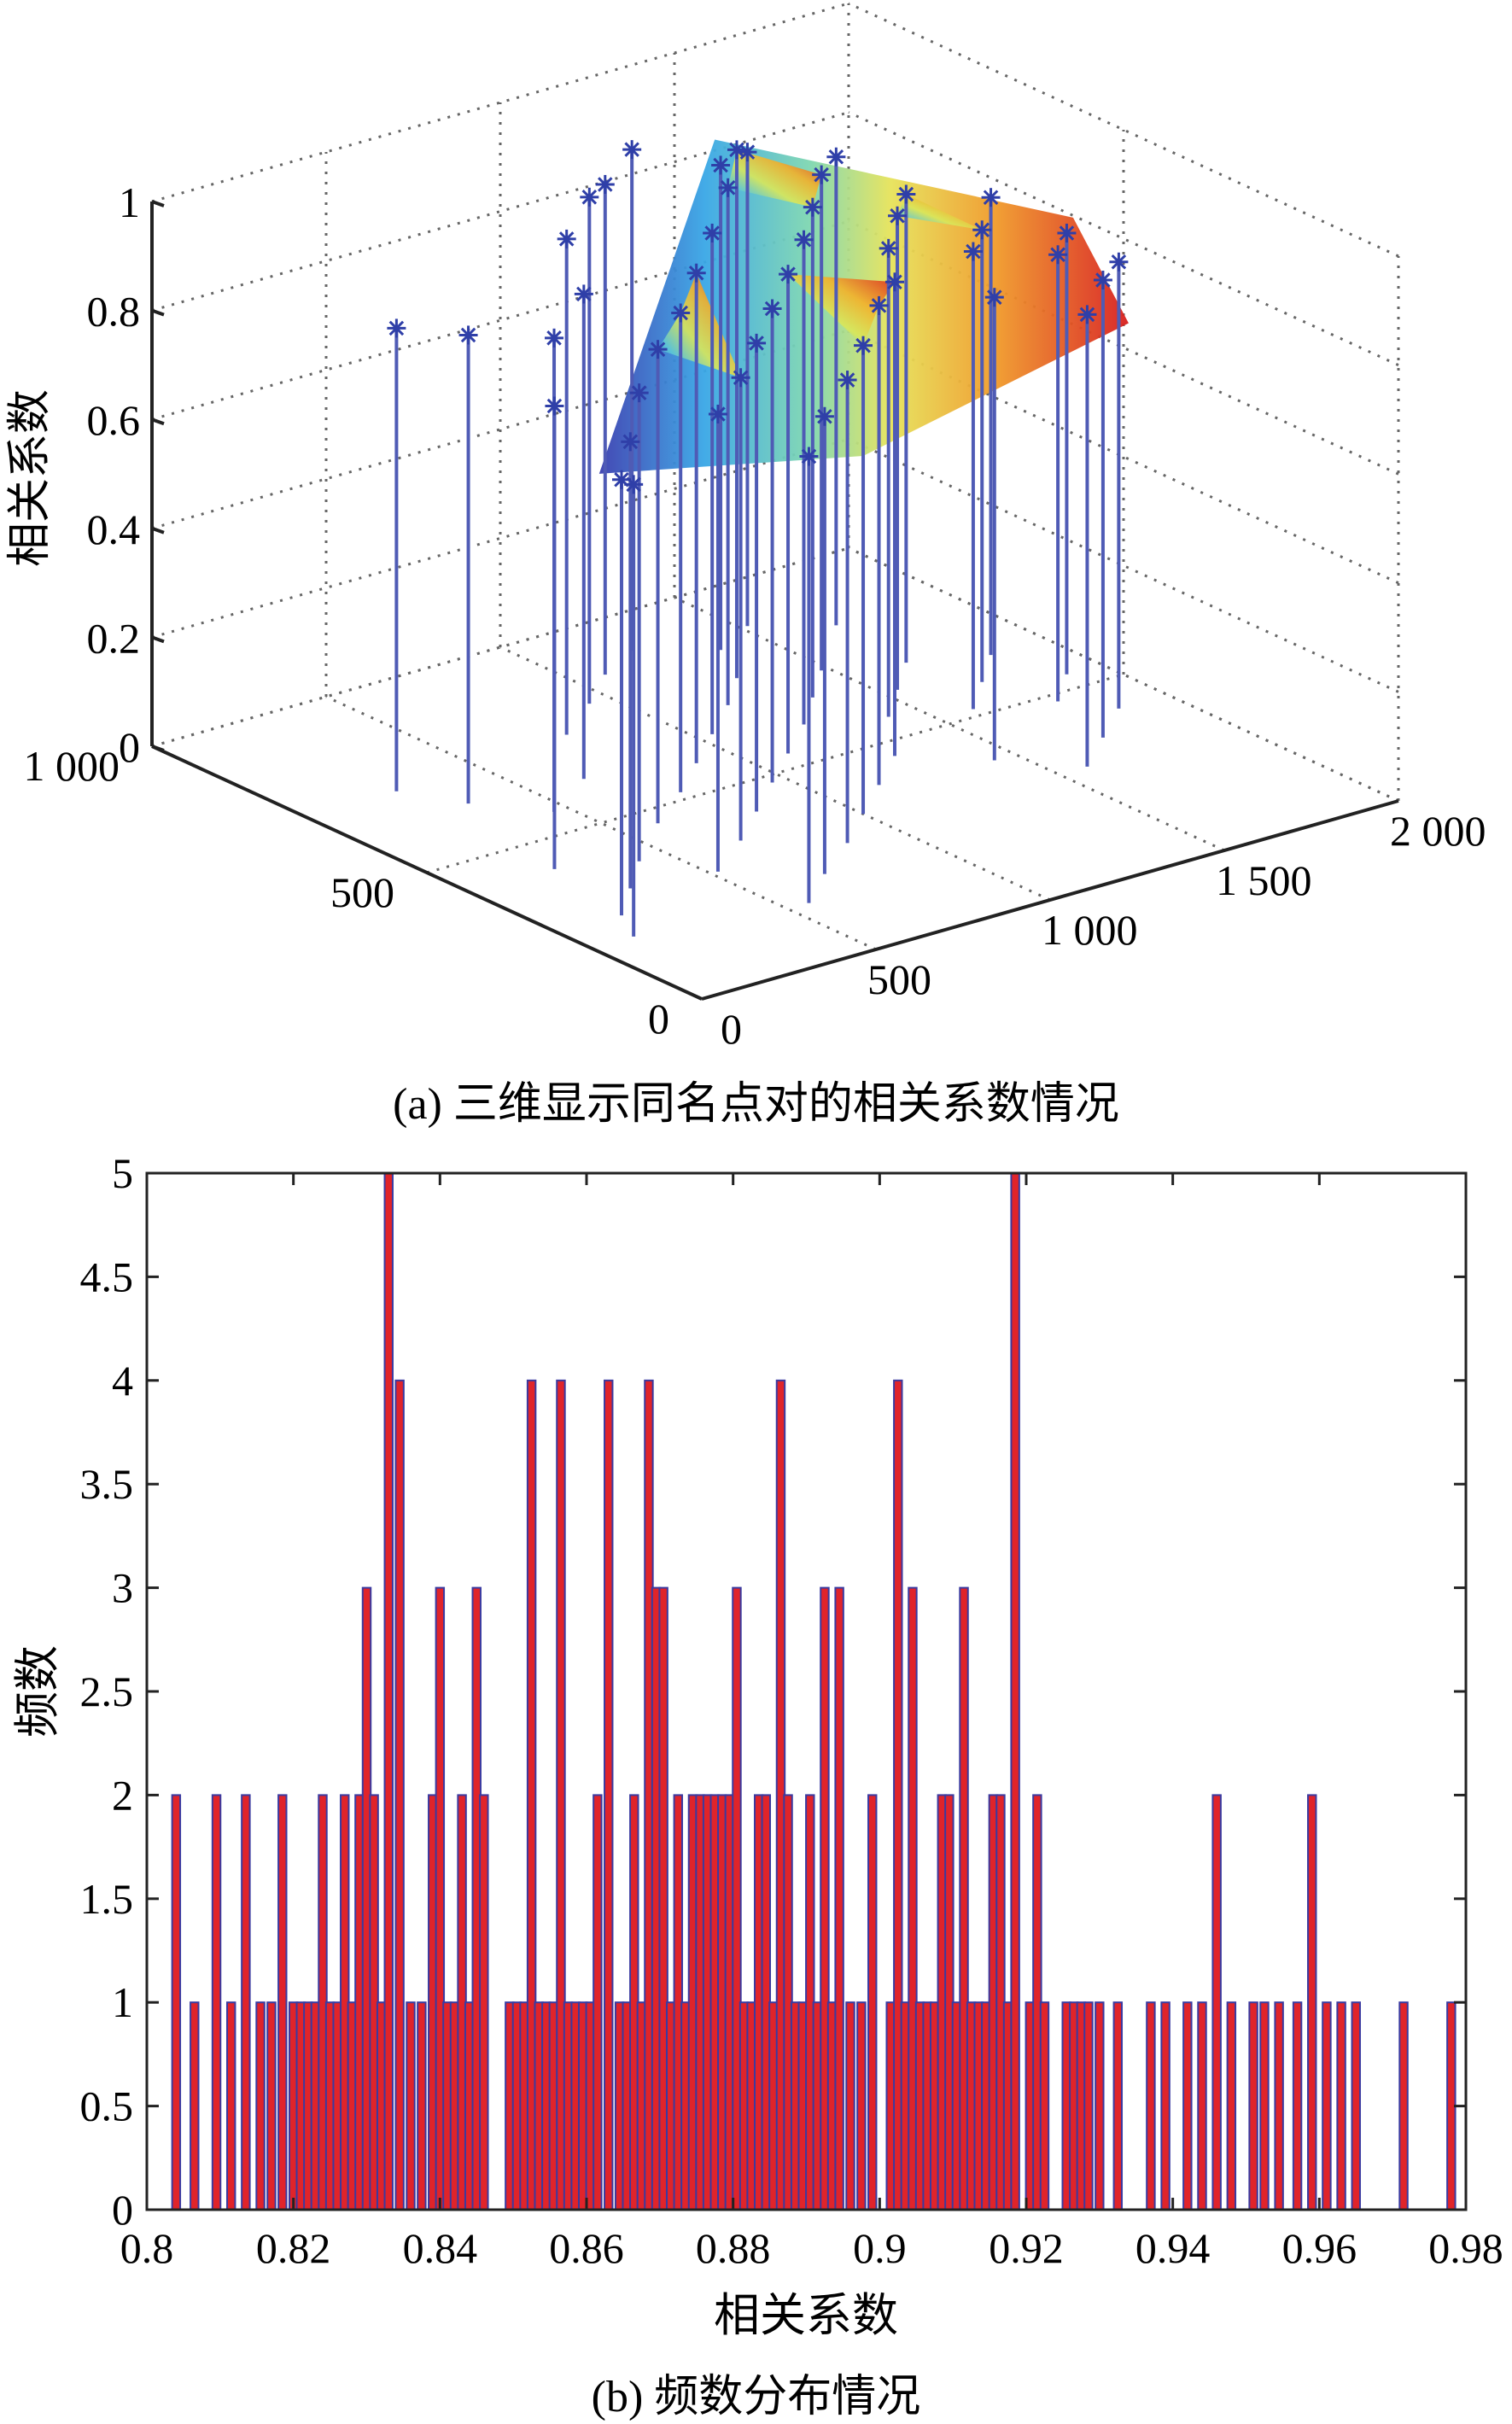 The width and height of the screenshot is (1512, 2424). I want to click on y-tick-label: 500, so click(362, 892).